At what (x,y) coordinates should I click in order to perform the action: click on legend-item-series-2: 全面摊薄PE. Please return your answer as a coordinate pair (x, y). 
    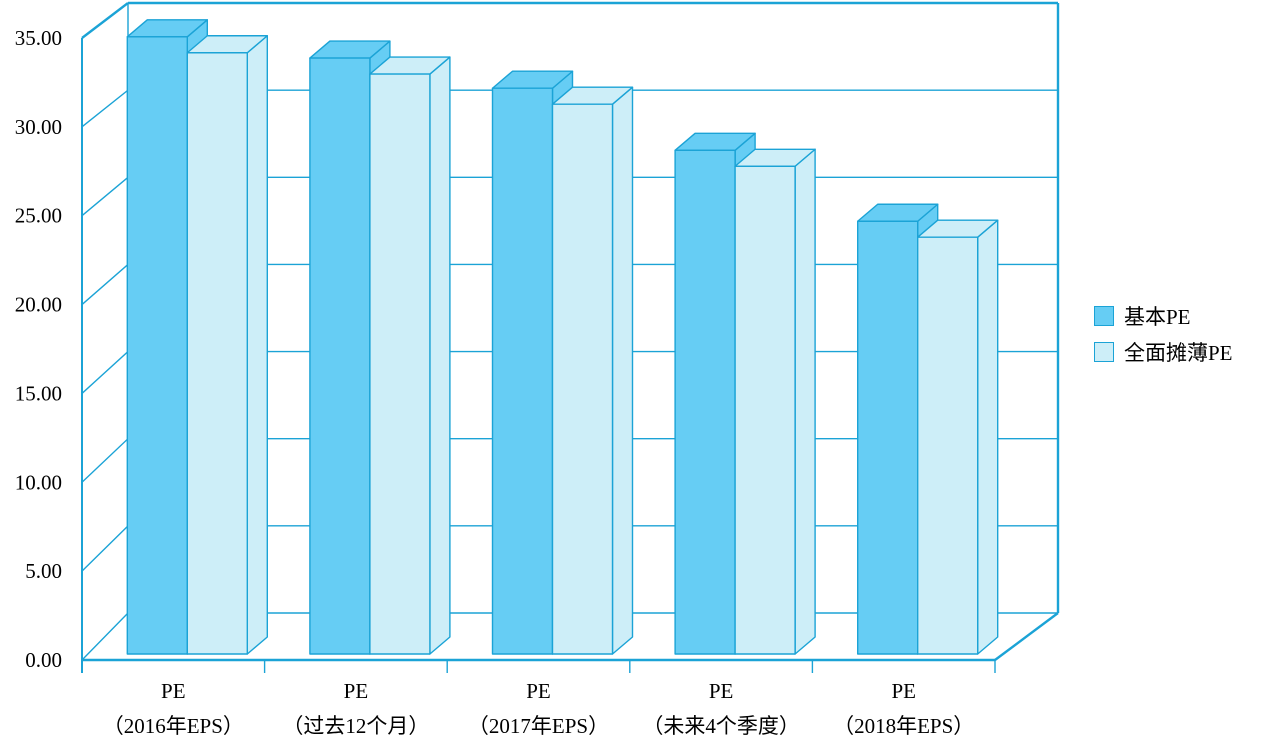
    Looking at the image, I should click on (1163, 352).